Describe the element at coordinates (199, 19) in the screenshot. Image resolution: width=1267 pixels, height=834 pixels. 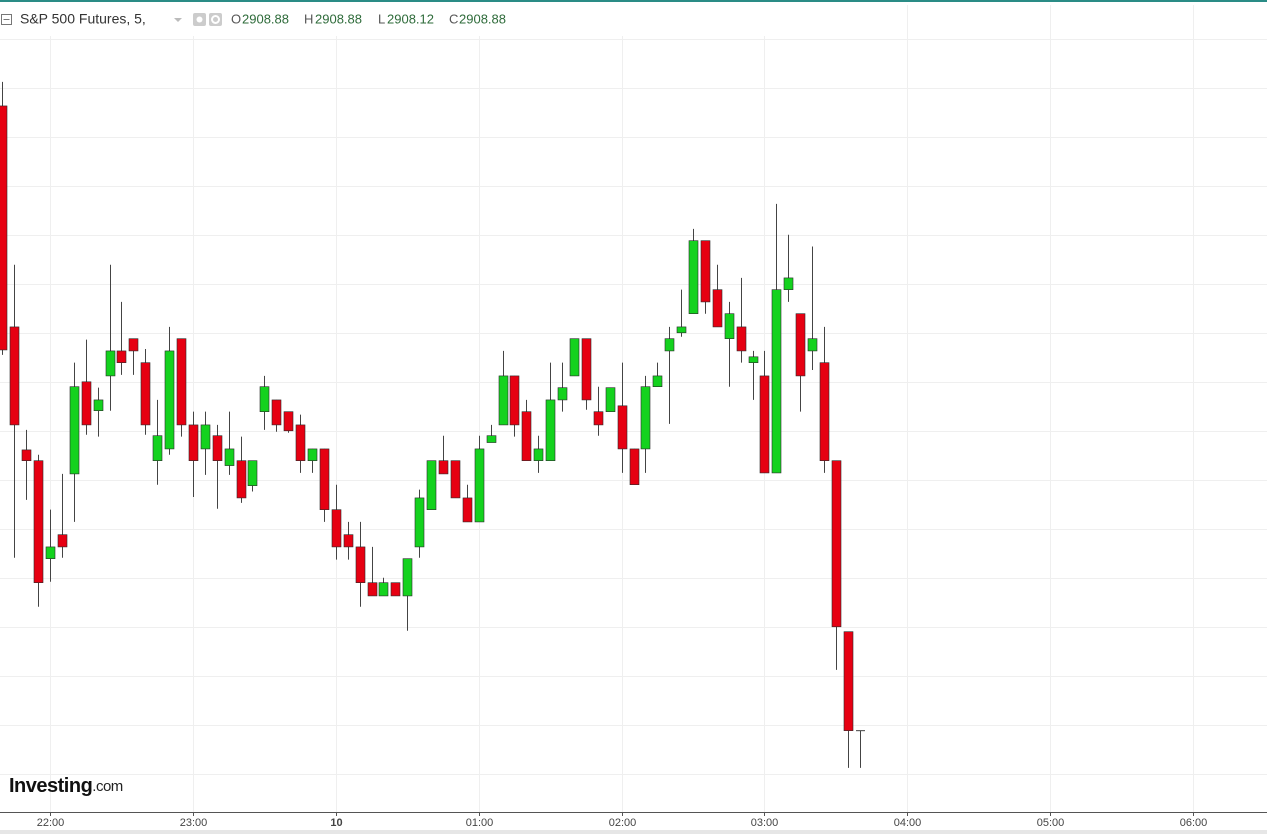
I see `visibility-icon-eye` at that location.